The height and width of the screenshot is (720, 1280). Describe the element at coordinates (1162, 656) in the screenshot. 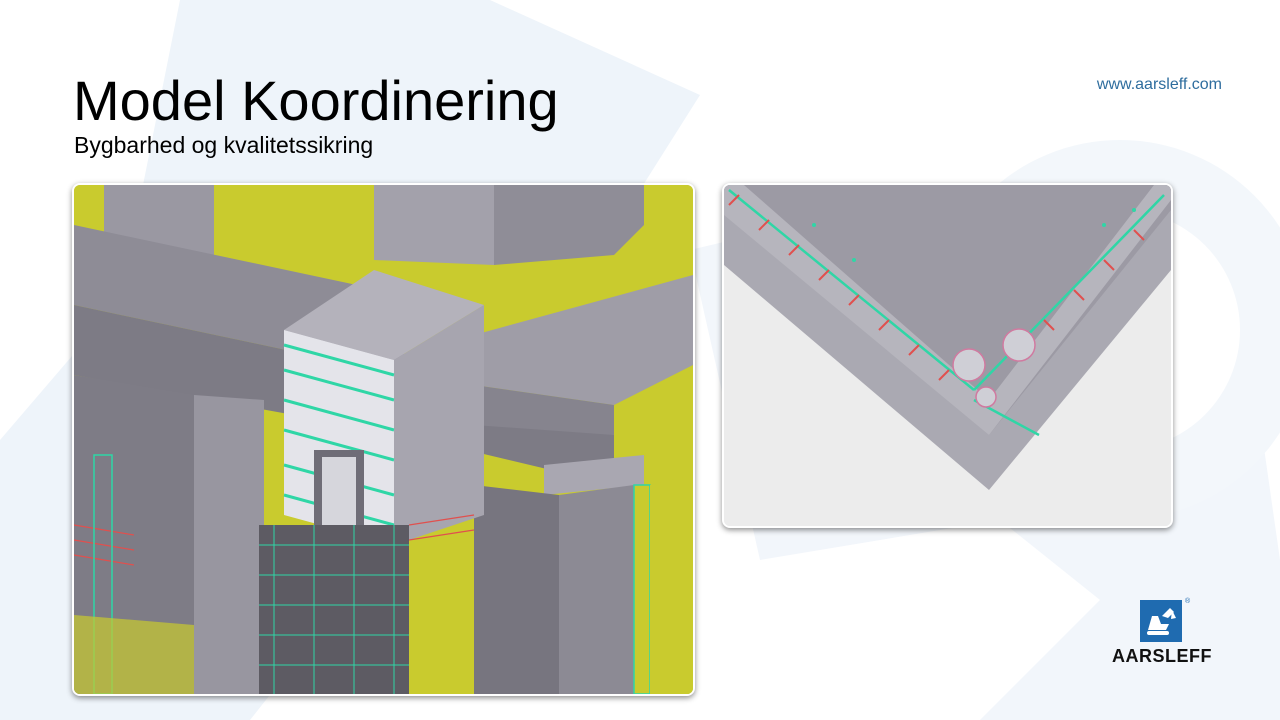

I see `logo-wordmark: AARSLEFF` at that location.